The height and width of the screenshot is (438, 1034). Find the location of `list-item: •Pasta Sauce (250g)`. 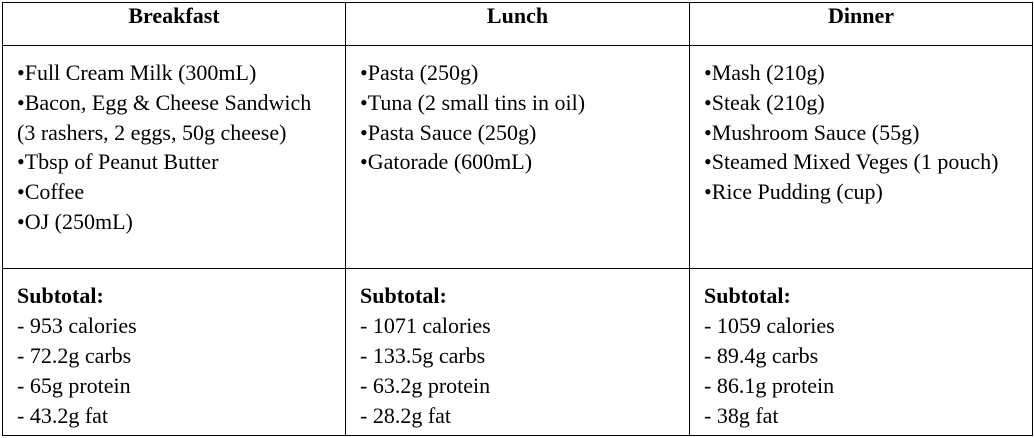

list-item: •Pasta Sauce (250g) is located at coordinates (518, 133).